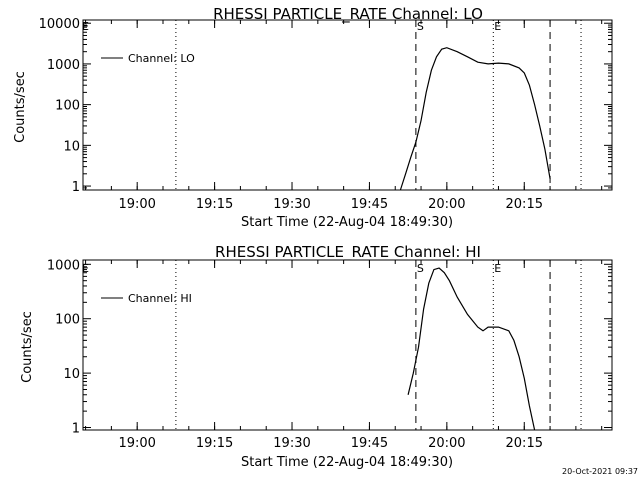 This screenshot has width=640, height=480. I want to click on y-tick-label: 10000, so click(59, 24).